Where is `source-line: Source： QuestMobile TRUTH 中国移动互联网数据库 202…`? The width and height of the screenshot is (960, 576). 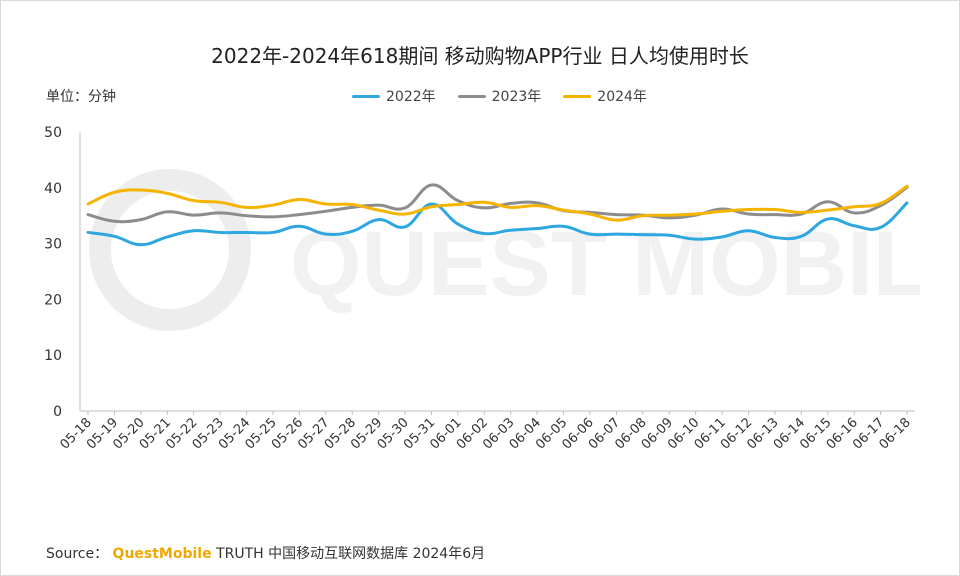 source-line: Source： QuestMobile TRUTH 中国移动互联网数据库 202… is located at coordinates (265, 553).